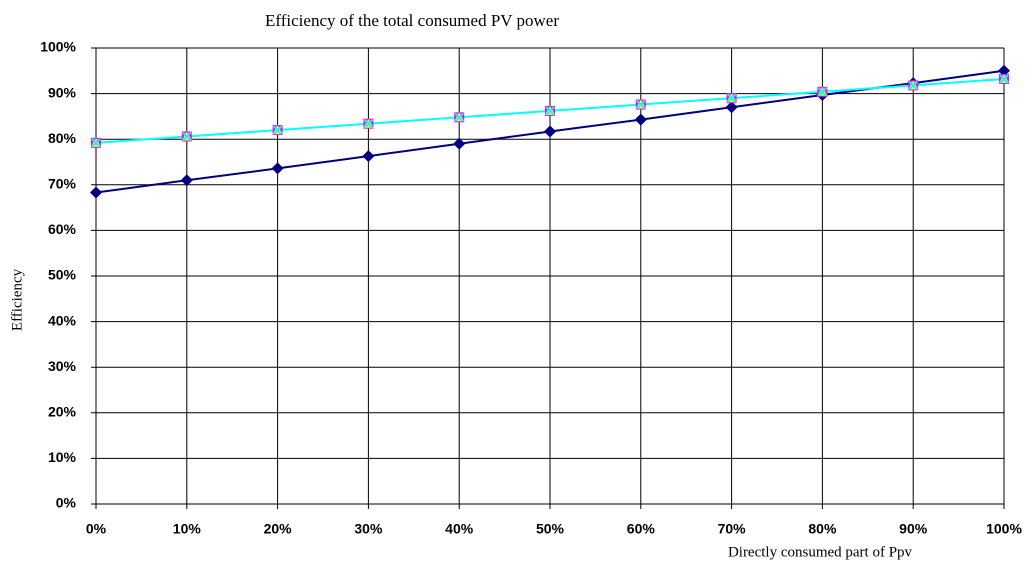 The height and width of the screenshot is (564, 1032). I want to click on x-tick-label: 30%, so click(368, 529).